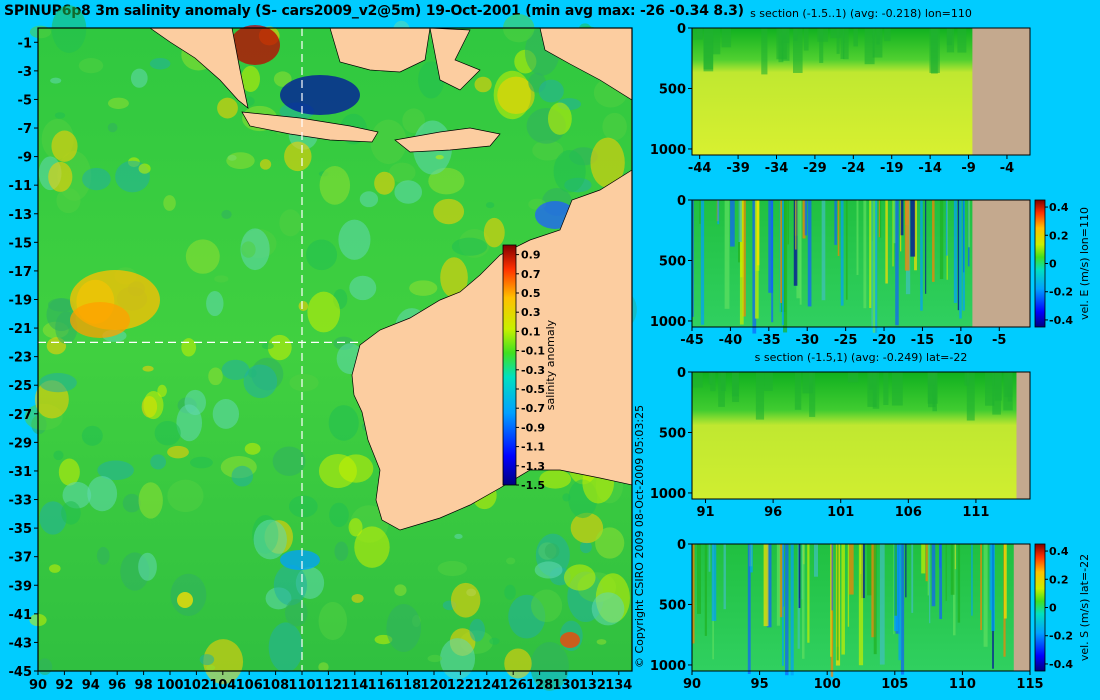  Describe the element at coordinates (777, 168) in the screenshot. I see `section-x-tick-label: -34` at that location.